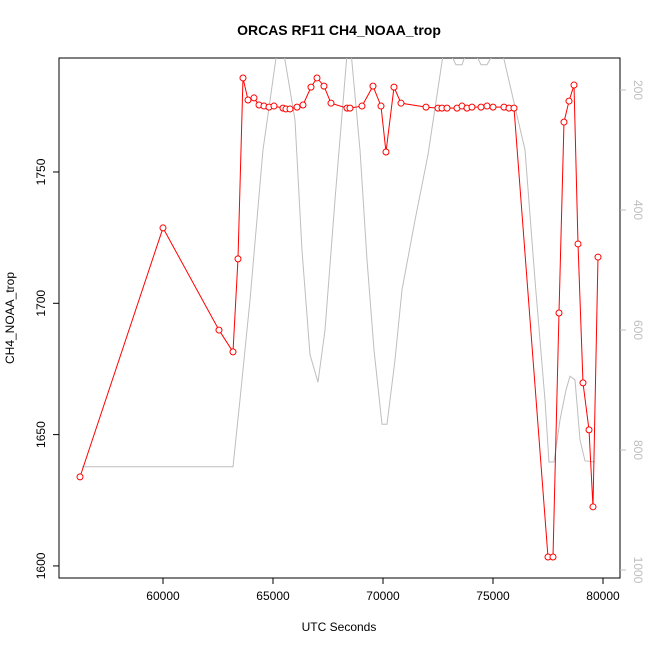  I want to click on x-axis-title: UTC Seconds, so click(339, 627).